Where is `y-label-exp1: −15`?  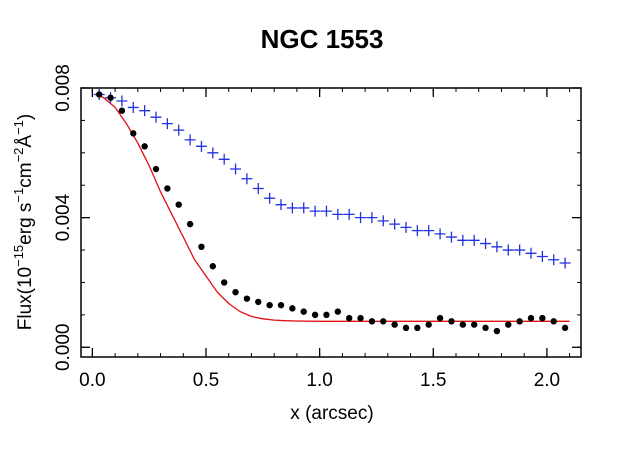 y-label-exp1: −15 is located at coordinates (18, 256).